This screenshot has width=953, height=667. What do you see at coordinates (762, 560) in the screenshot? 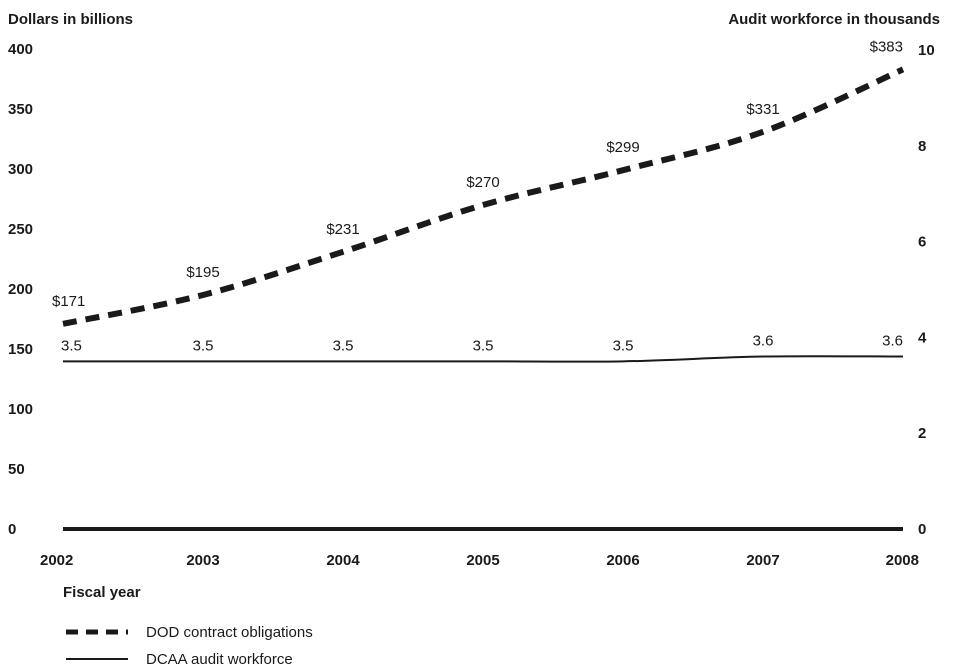
I see `x-tick-label: 2007` at bounding box center [762, 560].